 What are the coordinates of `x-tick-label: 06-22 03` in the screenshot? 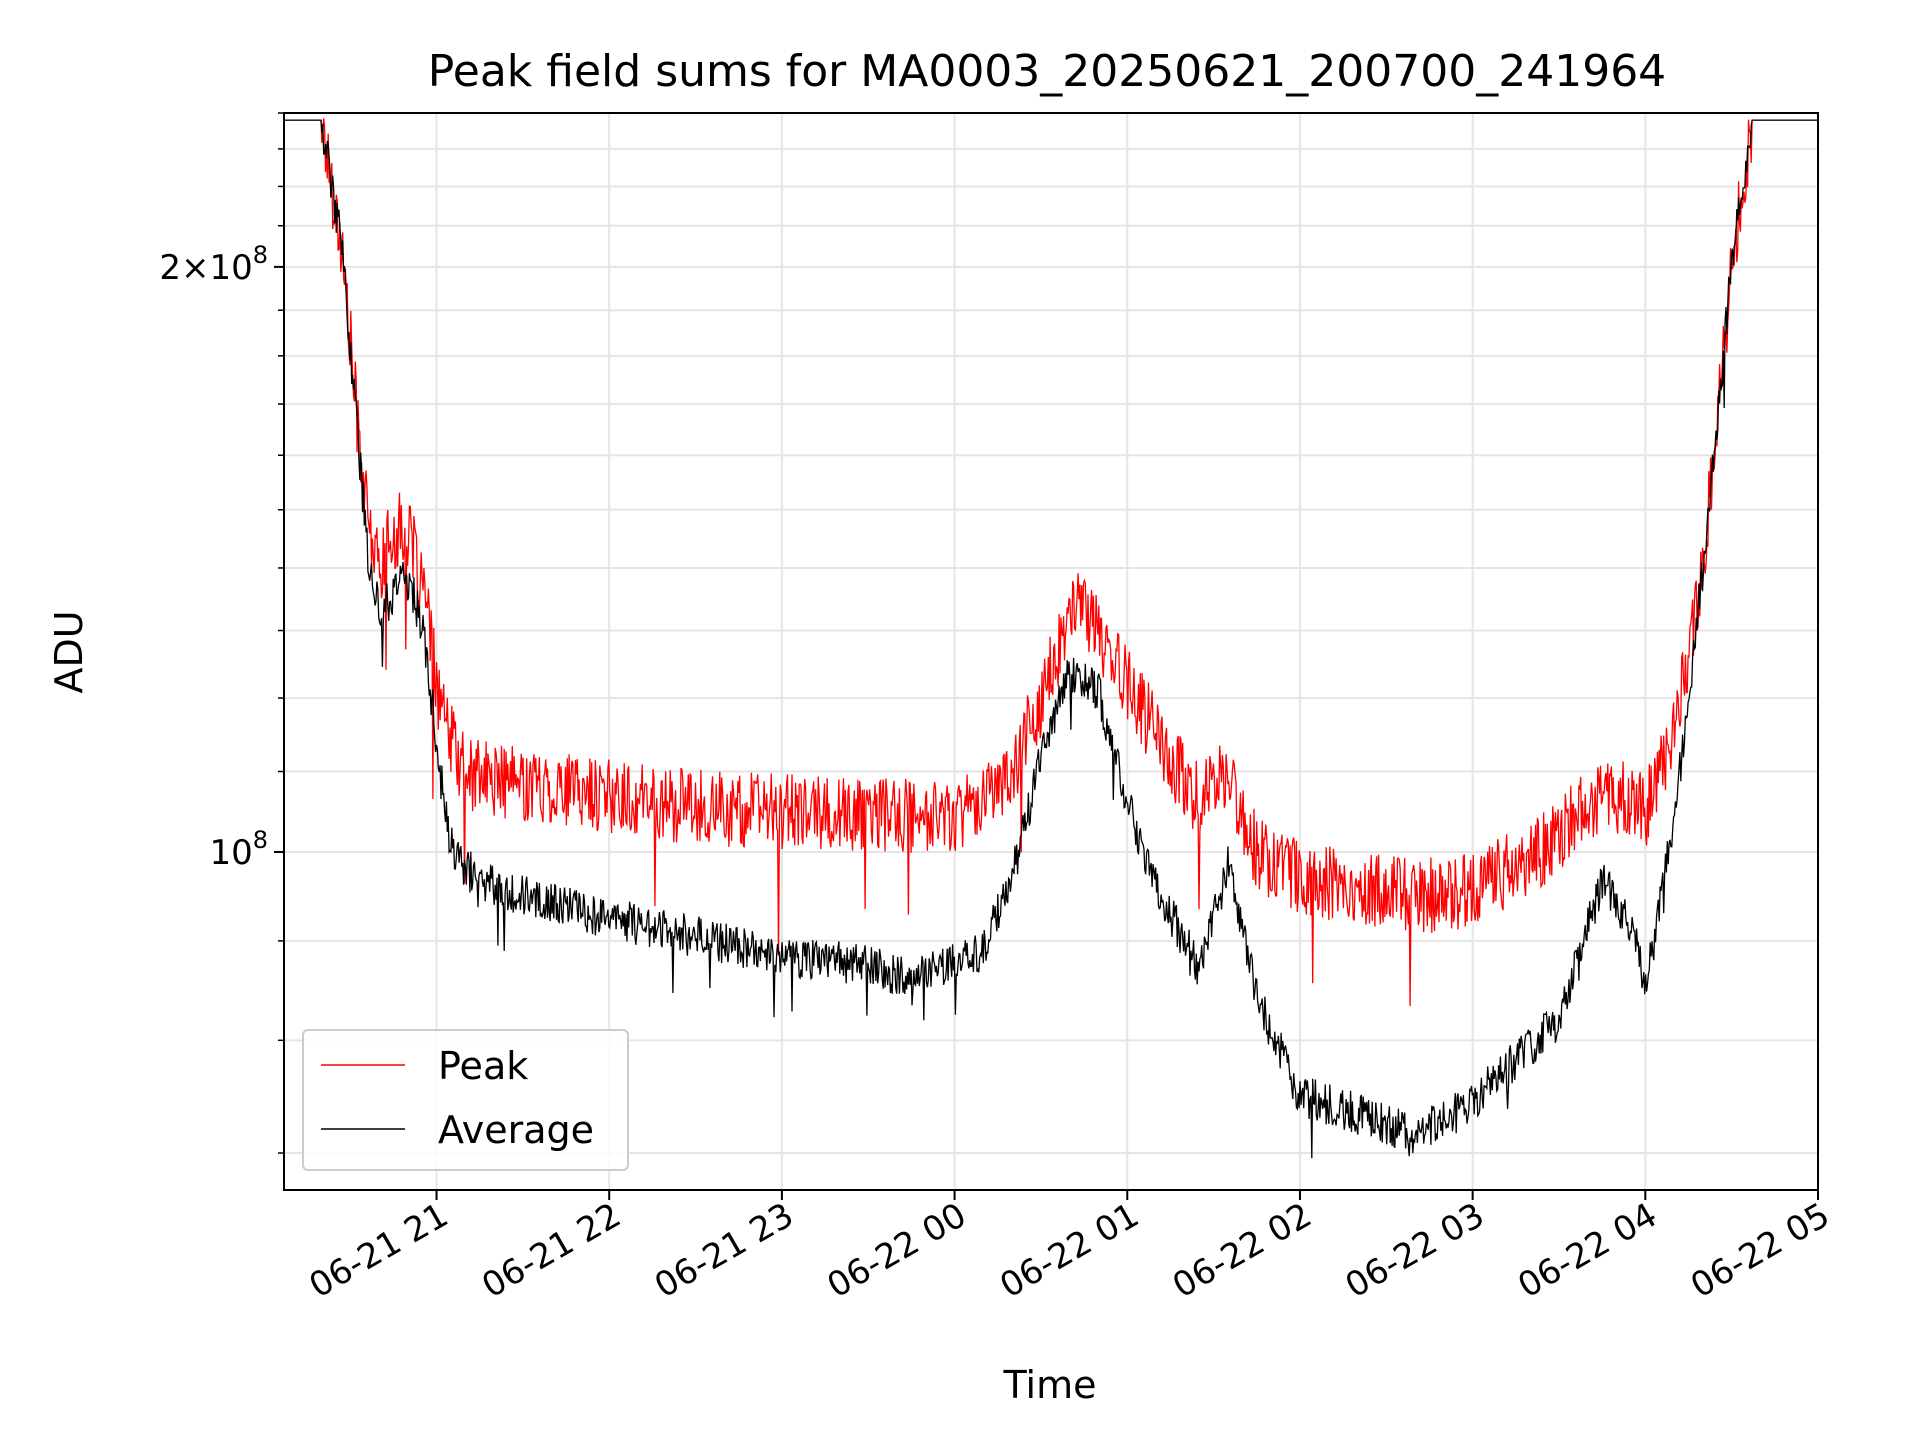 It's located at (1415, 1250).